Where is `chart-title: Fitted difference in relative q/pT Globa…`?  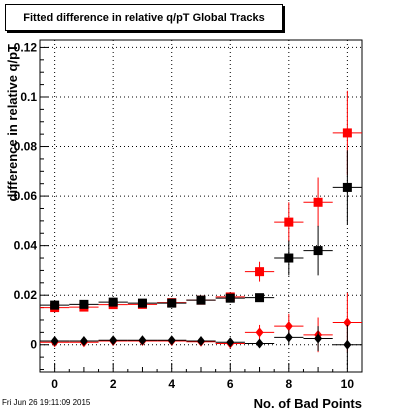 chart-title: Fitted difference in relative q/pT Globa… is located at coordinates (144, 17).